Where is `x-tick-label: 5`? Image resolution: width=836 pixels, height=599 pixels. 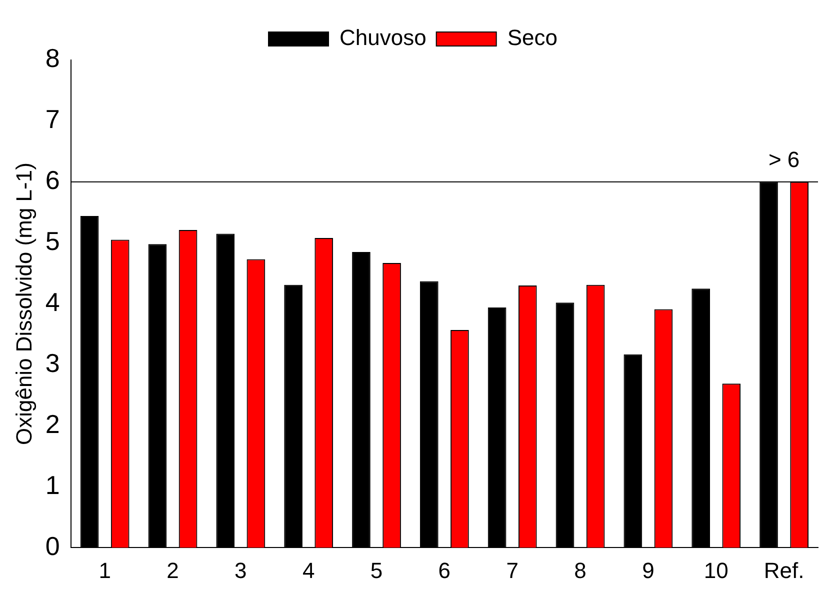 x-tick-label: 5 is located at coordinates (376, 570).